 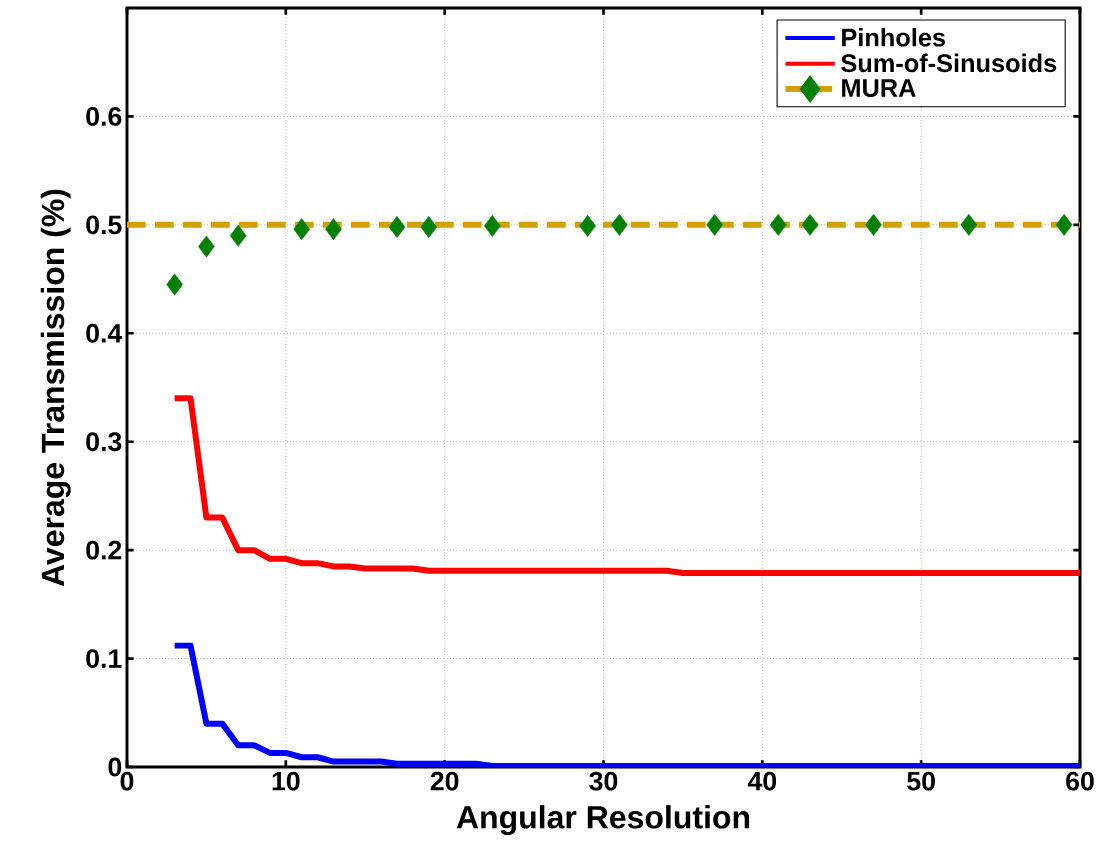 I want to click on y-tick-label: 0.1, so click(x=104, y=658).